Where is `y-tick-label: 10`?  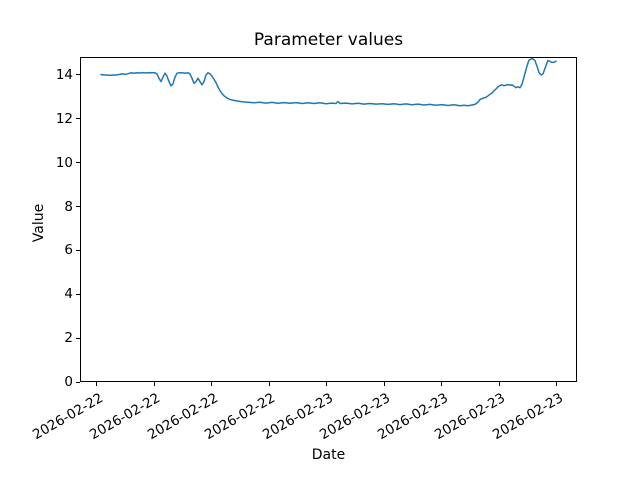
y-tick-label: 10 is located at coordinates (64, 162).